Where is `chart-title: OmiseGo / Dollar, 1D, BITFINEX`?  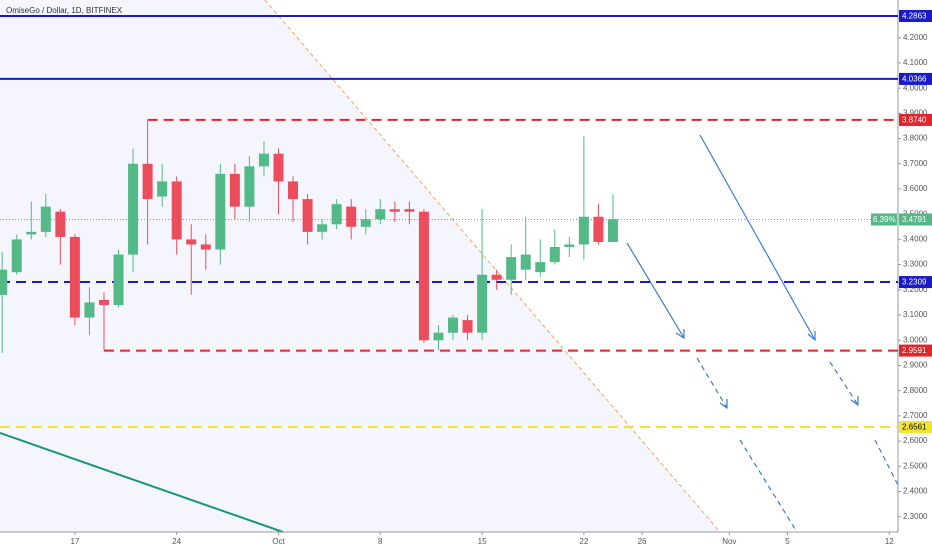
chart-title: OmiseGo / Dollar, 1D, BITFINEX is located at coordinates (64, 10).